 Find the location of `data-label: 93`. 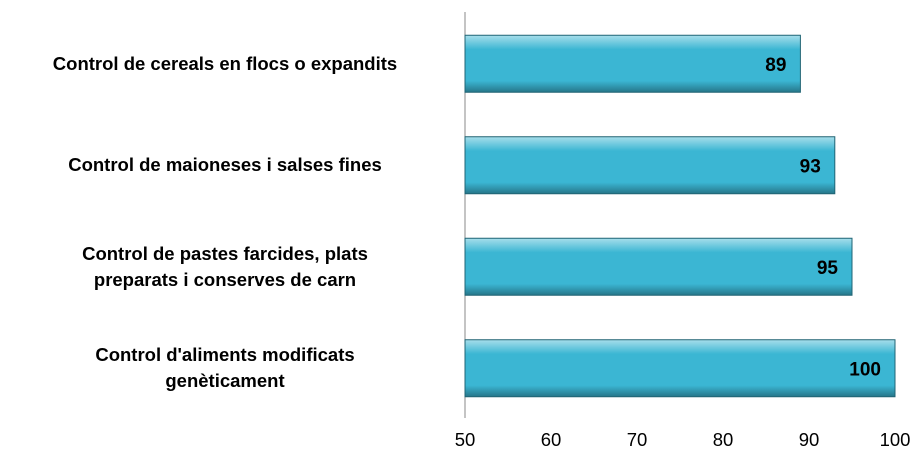

data-label: 93 is located at coordinates (810, 166).